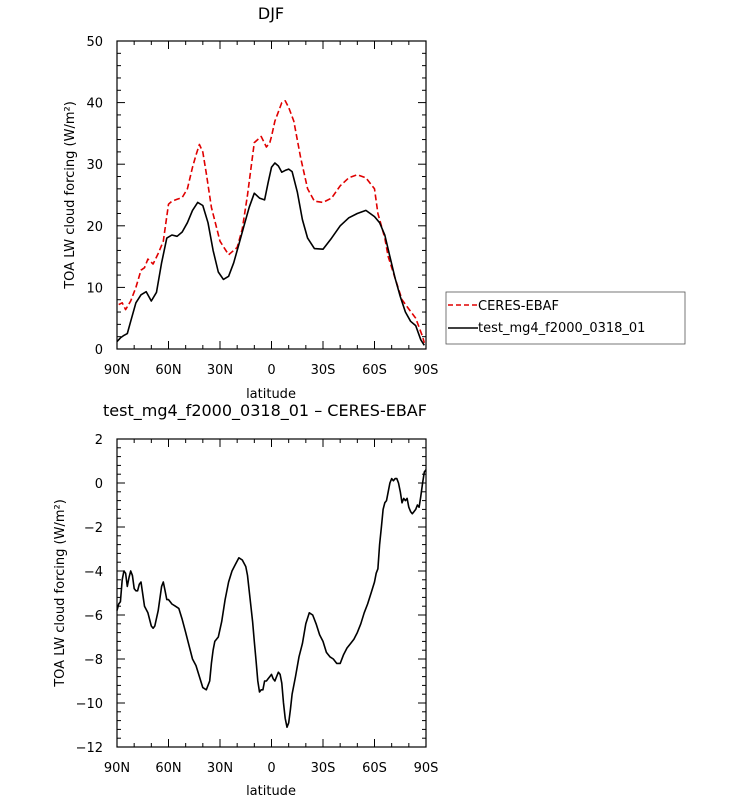 The image size is (732, 801). What do you see at coordinates (220, 370) in the screenshot?
I see `top-panel-x-tick-label: 30N` at bounding box center [220, 370].